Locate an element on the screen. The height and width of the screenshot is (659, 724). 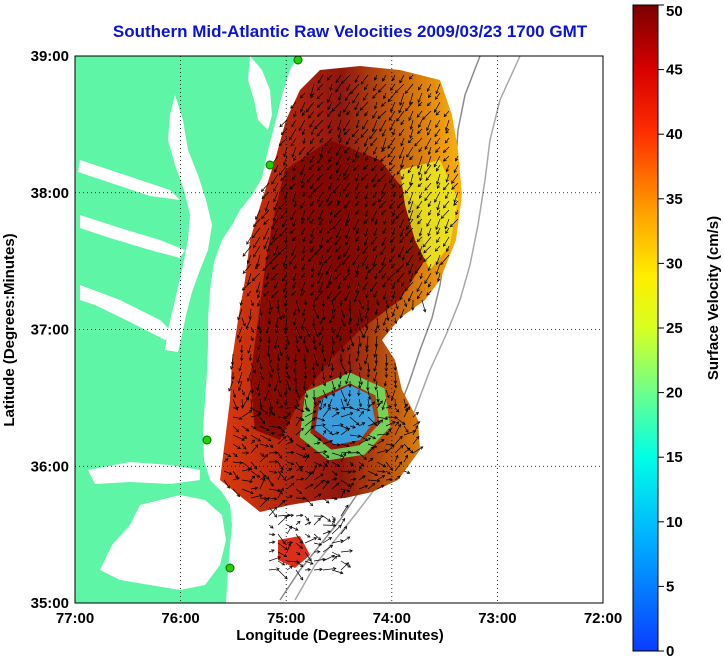
y-tick-label: 37:00 is located at coordinates (50, 330).